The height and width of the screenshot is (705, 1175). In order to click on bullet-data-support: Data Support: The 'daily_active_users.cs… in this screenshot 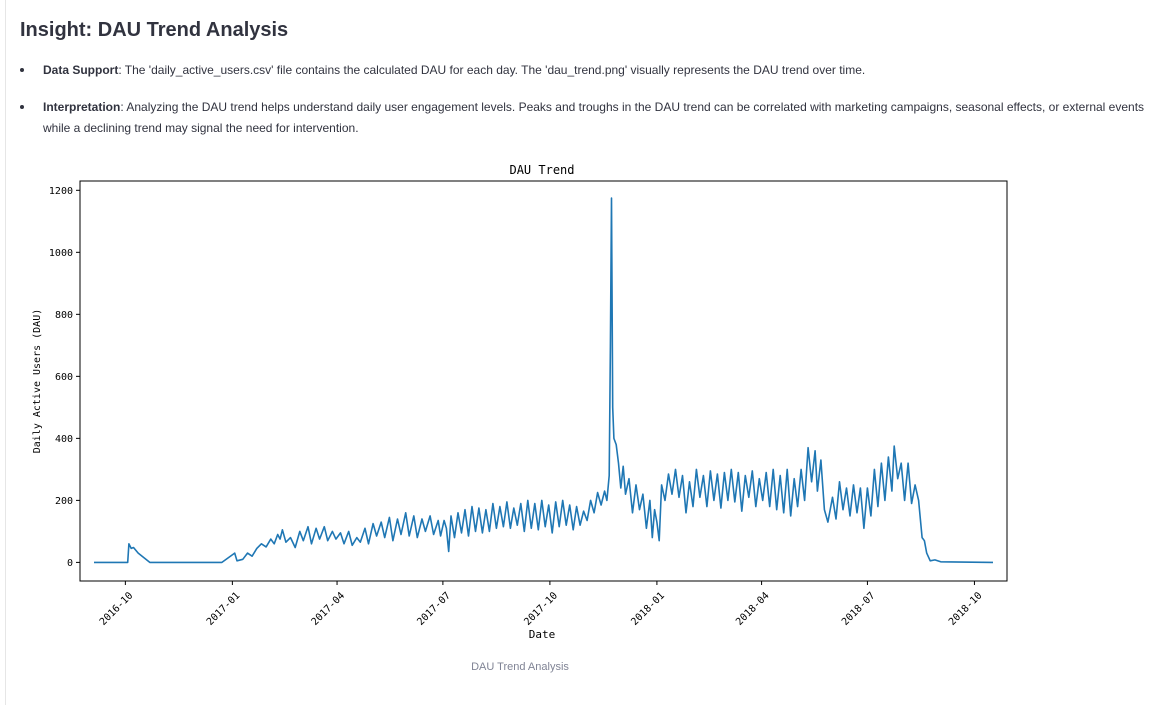, I will do `click(597, 70)`.